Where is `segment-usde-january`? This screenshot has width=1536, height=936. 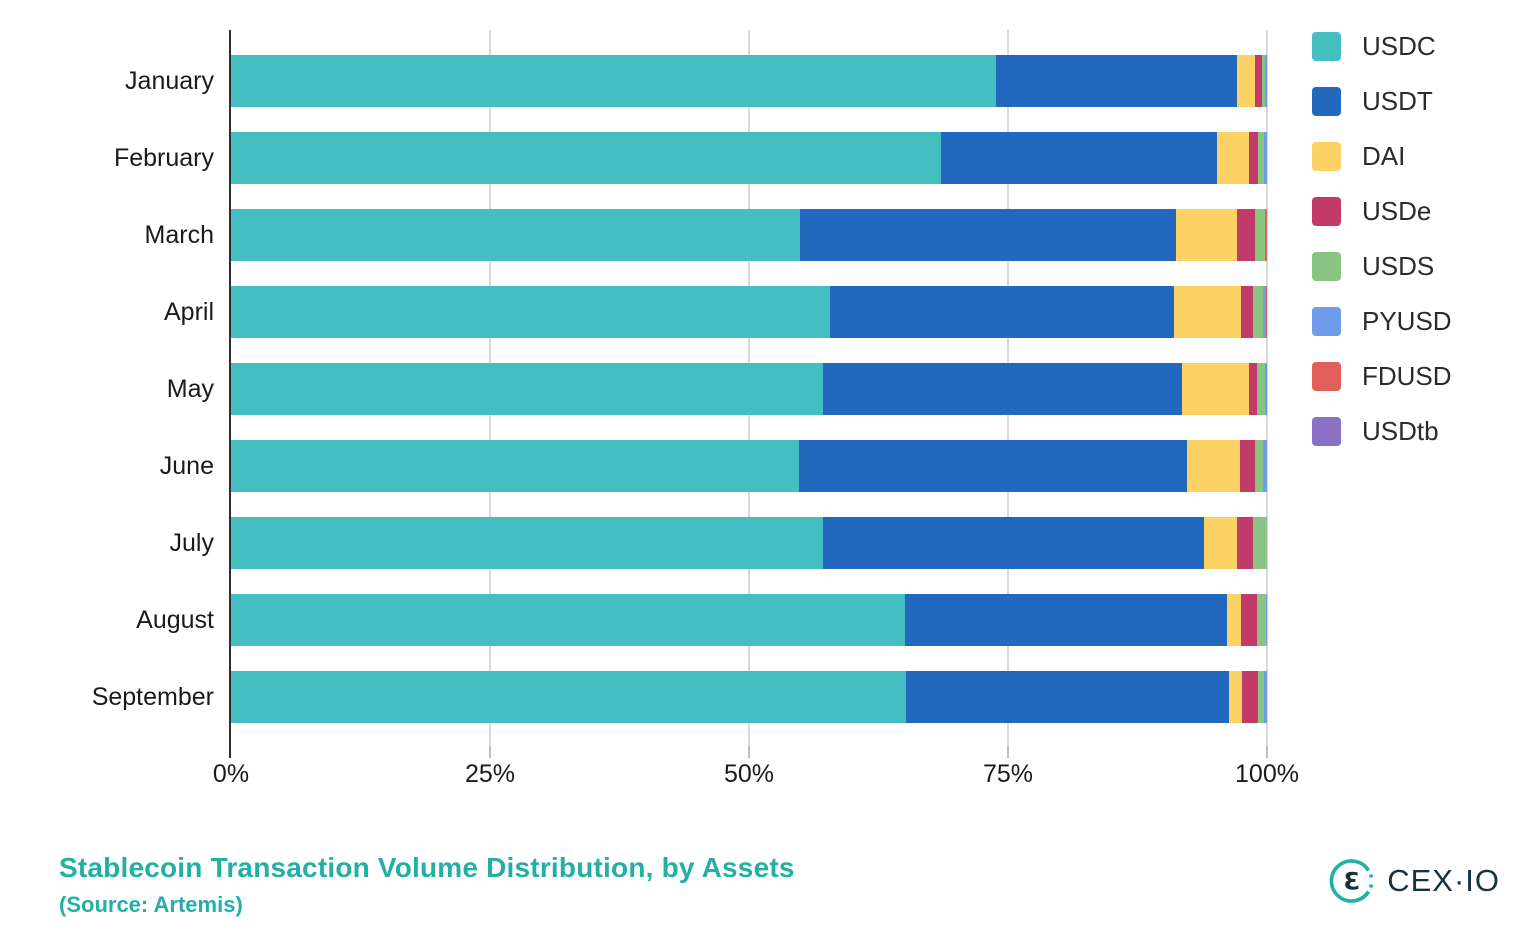
segment-usde-january is located at coordinates (1258, 81).